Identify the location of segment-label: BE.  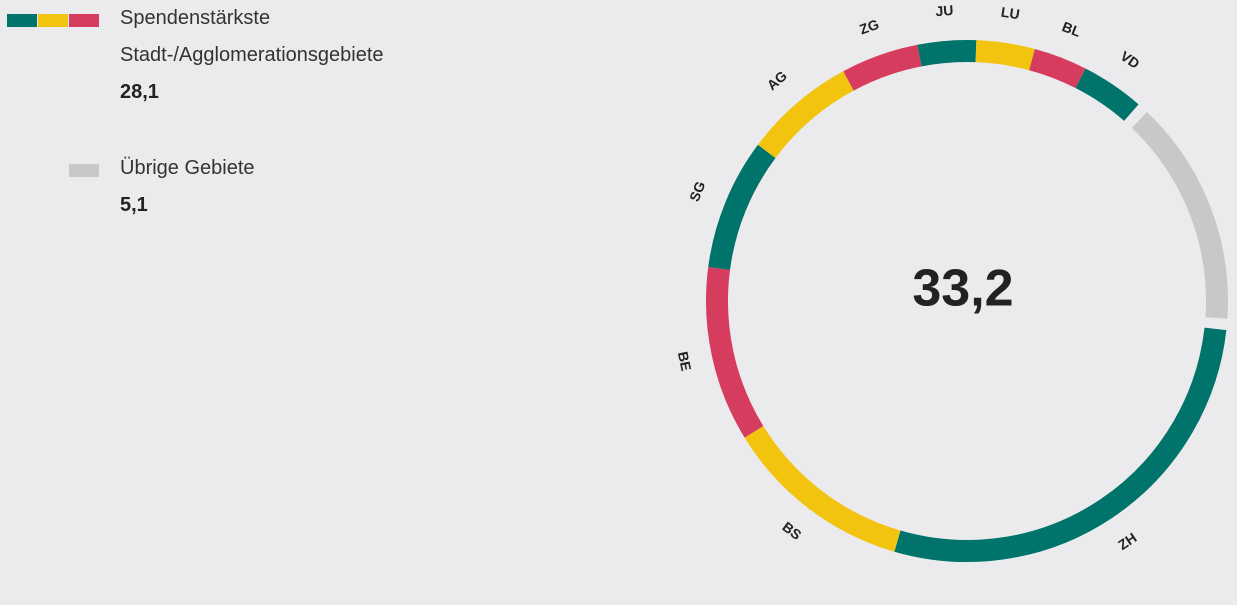
(685, 361).